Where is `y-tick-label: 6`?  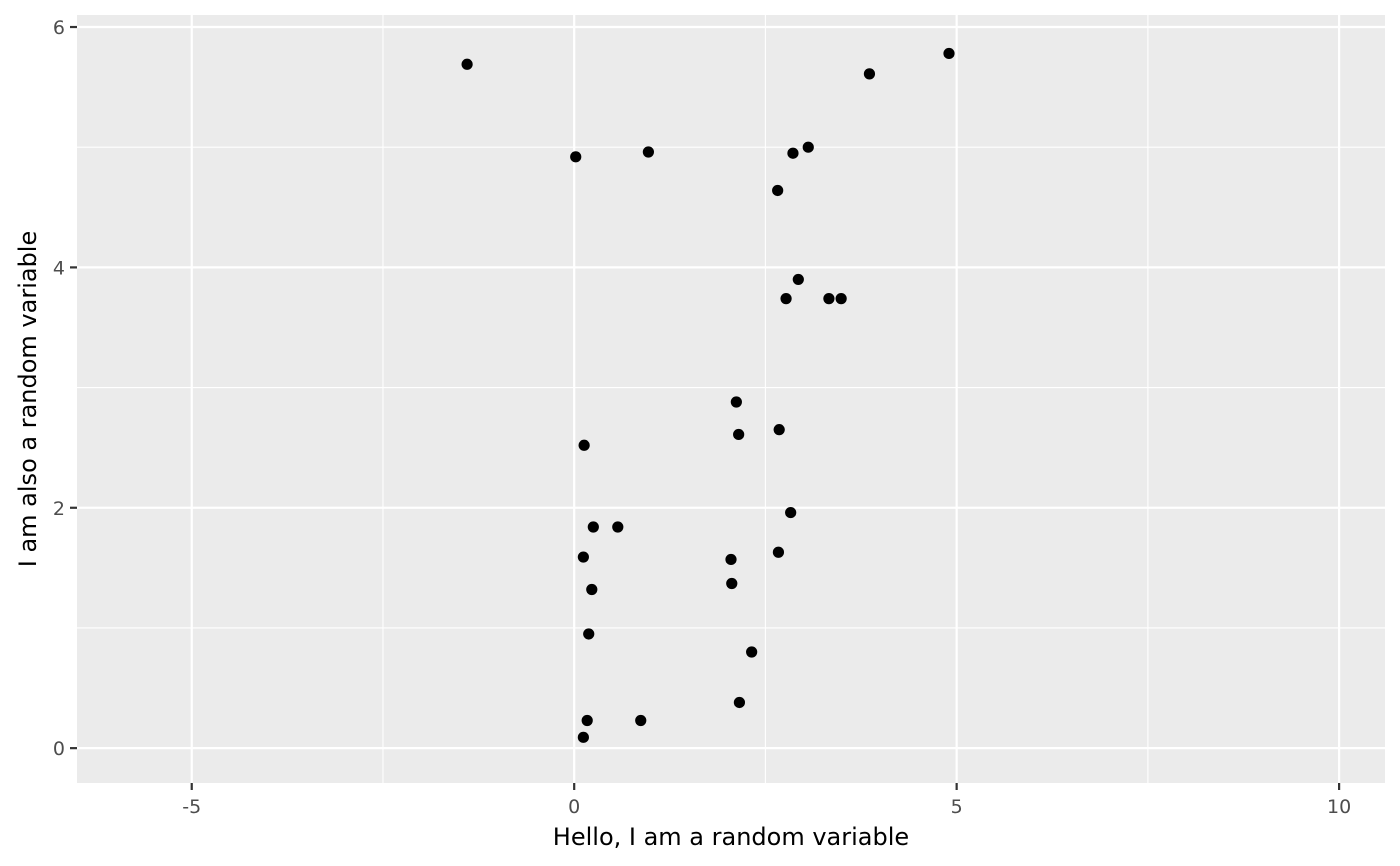
y-tick-label: 6 is located at coordinates (59, 28).